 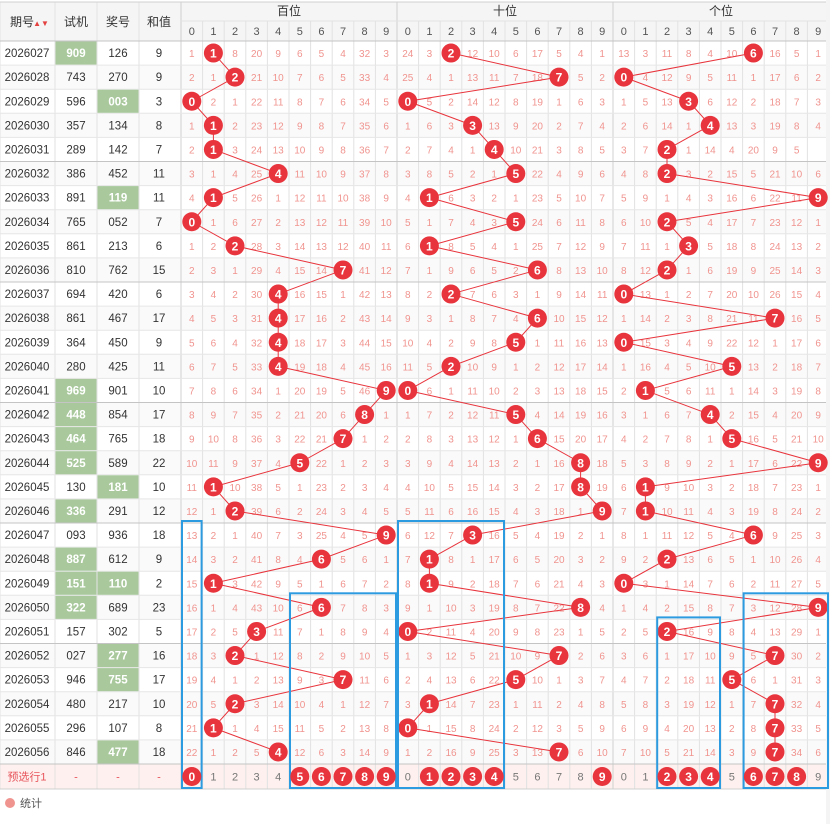 I want to click on hit-ball-digit: 7, so click(x=775, y=752).